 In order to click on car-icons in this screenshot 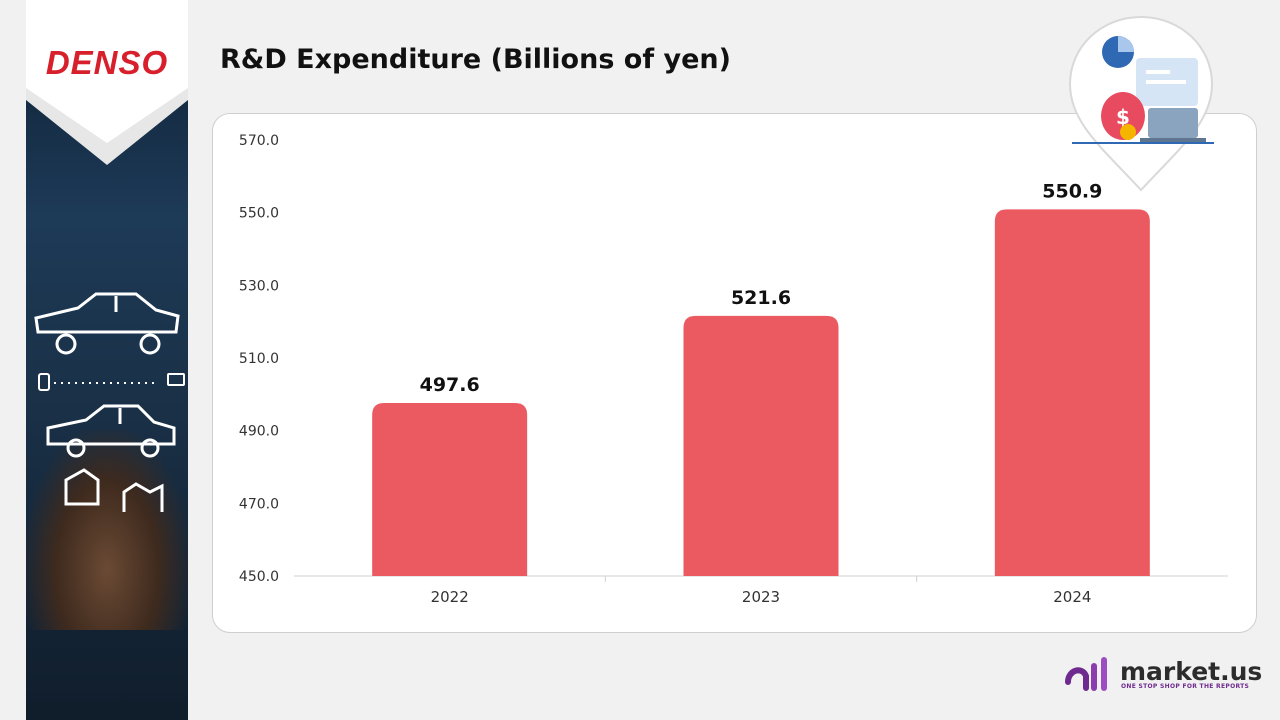, I will do `click(109, 402)`.